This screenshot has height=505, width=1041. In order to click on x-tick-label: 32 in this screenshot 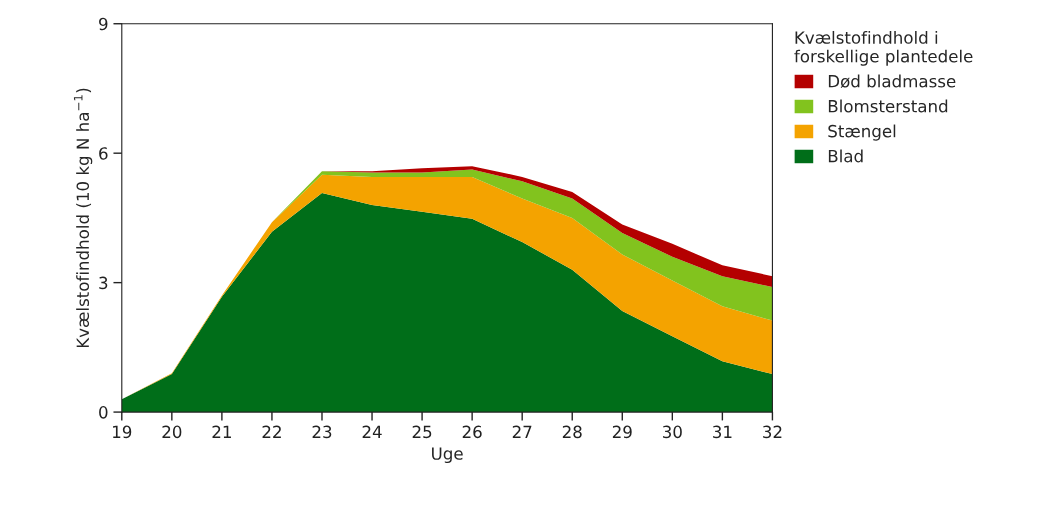, I will do `click(772, 432)`.